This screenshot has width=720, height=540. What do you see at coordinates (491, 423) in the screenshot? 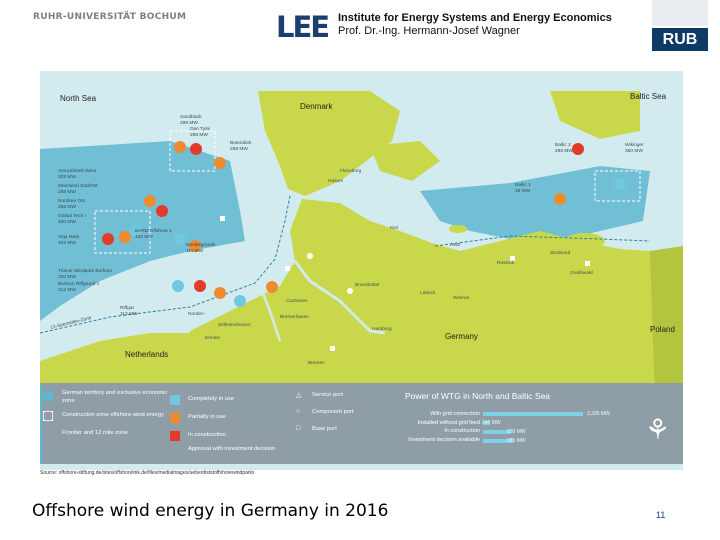
I see `power-value-without-grid: 246 MW` at bounding box center [491, 423].